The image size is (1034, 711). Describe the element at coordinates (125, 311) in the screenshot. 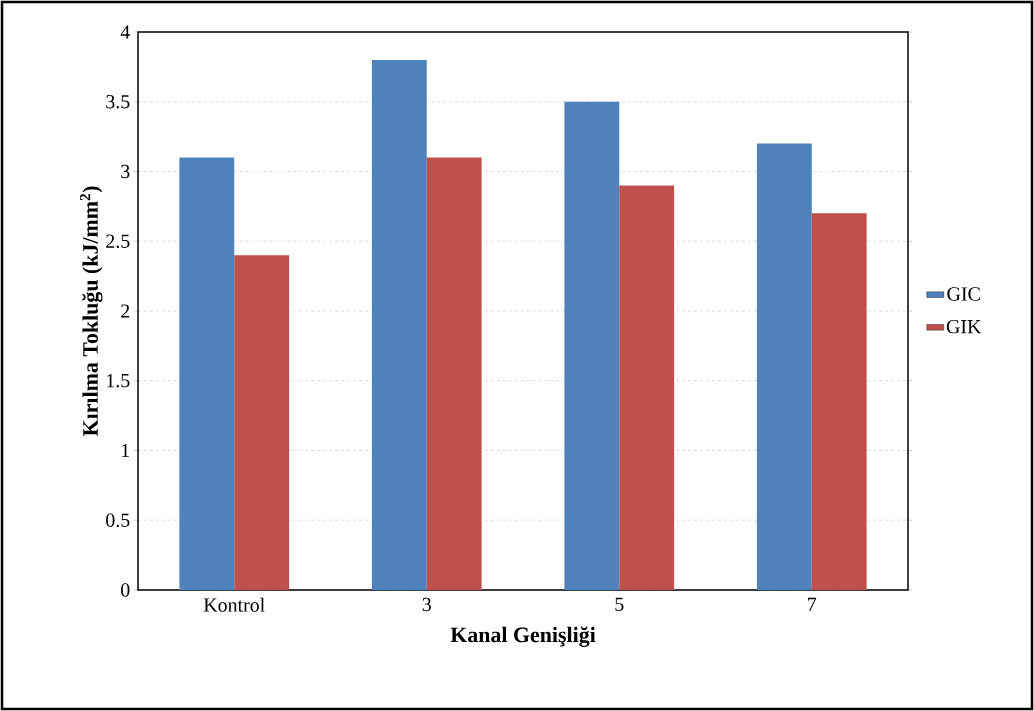

I see `y-tick-label: 2` at that location.